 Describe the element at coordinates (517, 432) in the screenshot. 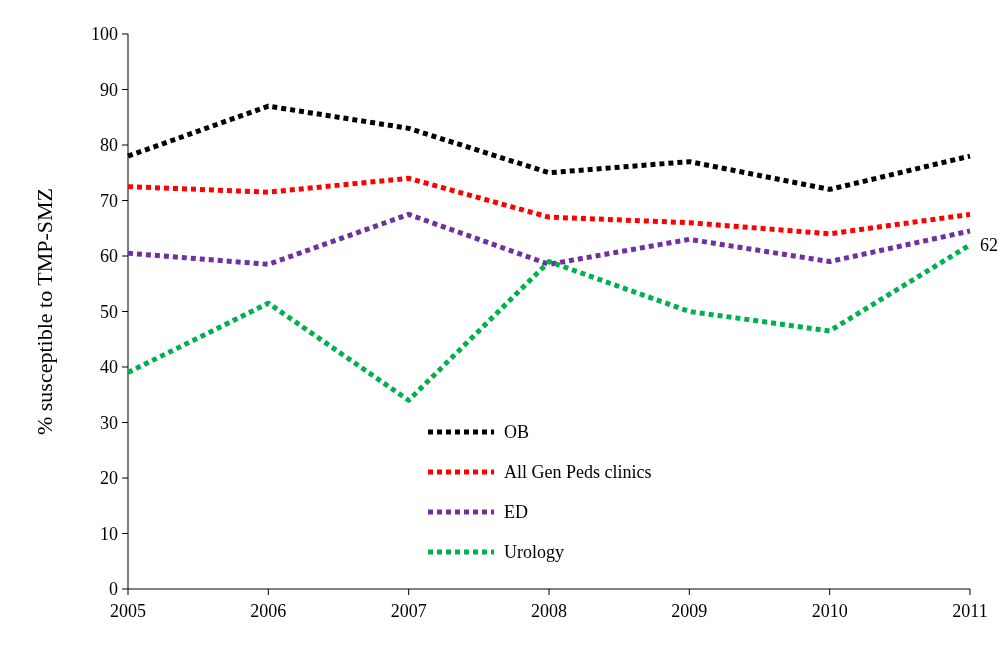

I see `legend-label: OB` at that location.